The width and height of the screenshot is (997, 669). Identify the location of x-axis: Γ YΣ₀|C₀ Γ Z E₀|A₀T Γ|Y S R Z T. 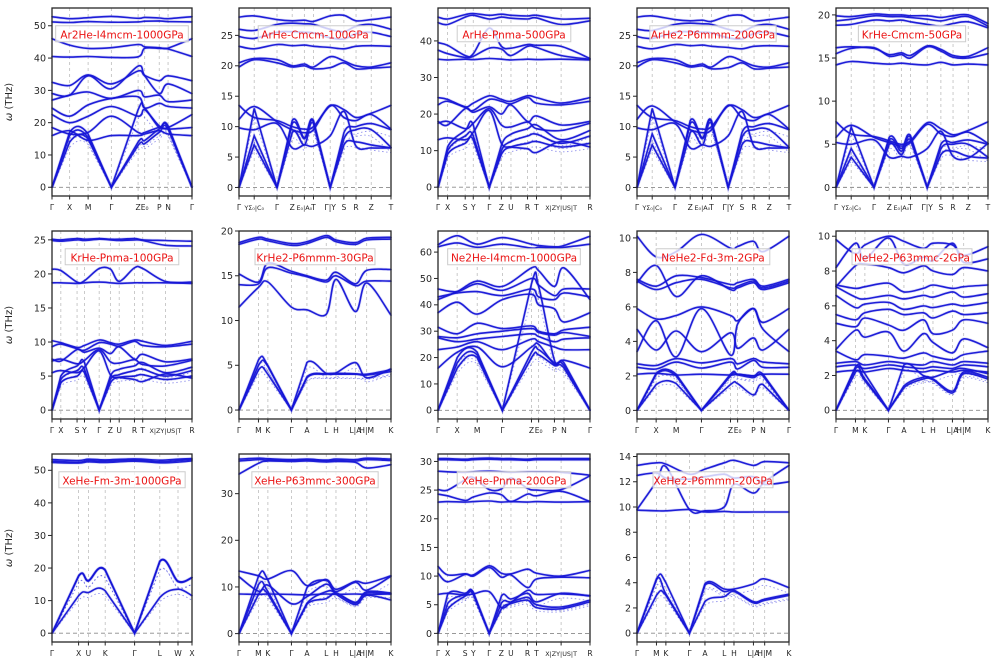
(912, 204).